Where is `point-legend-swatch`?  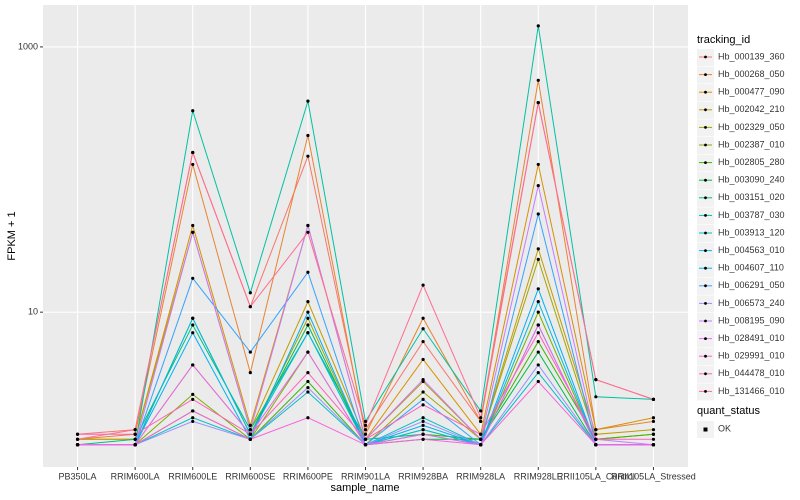 point-legend-swatch is located at coordinates (705, 429).